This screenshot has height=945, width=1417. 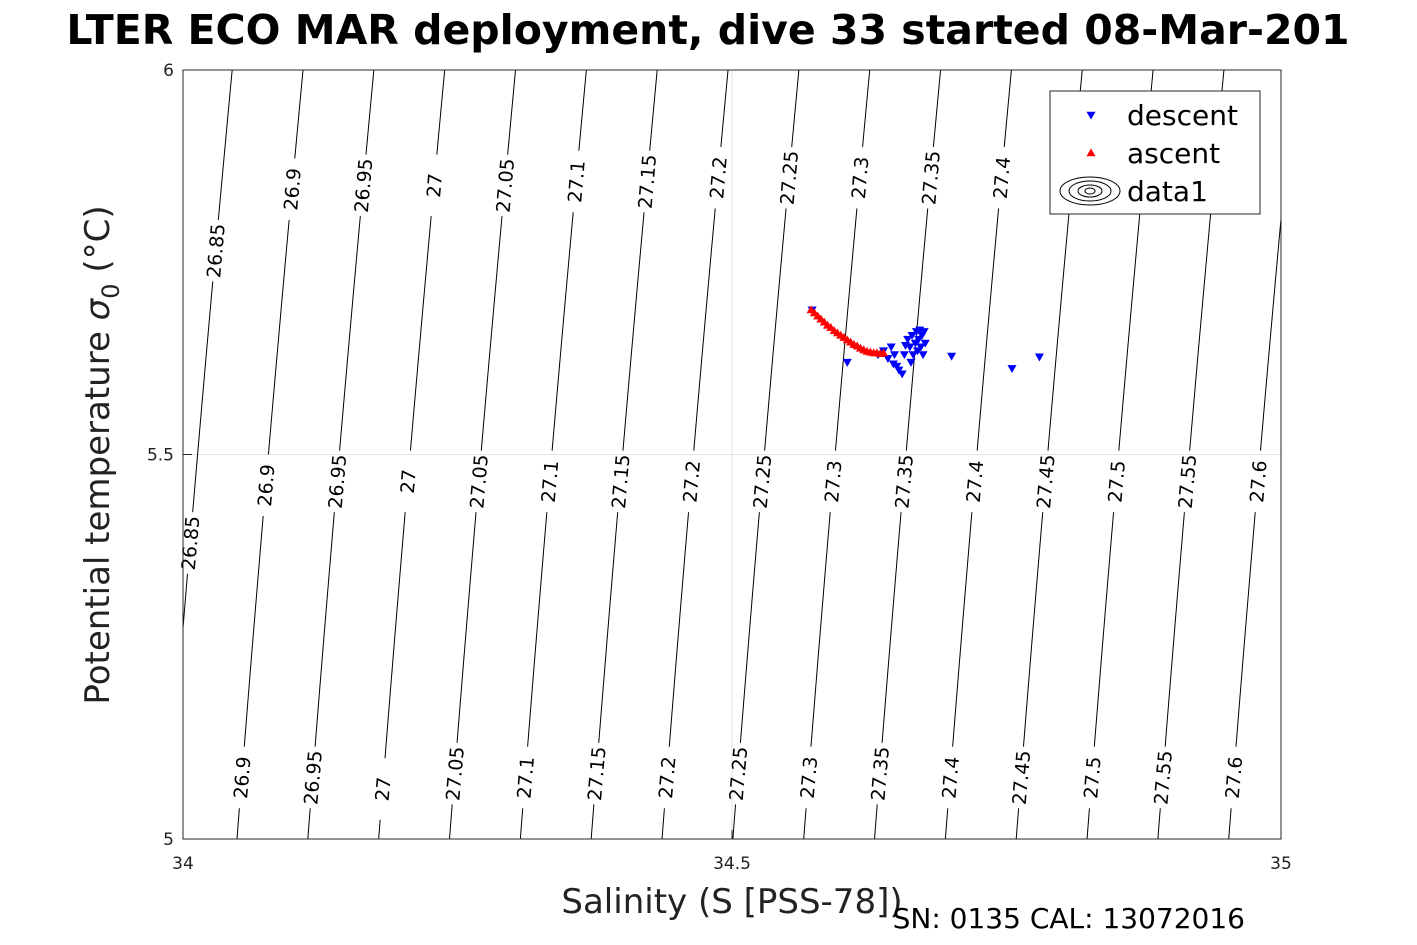 I want to click on legend-contour-ring, so click(x=1090, y=191).